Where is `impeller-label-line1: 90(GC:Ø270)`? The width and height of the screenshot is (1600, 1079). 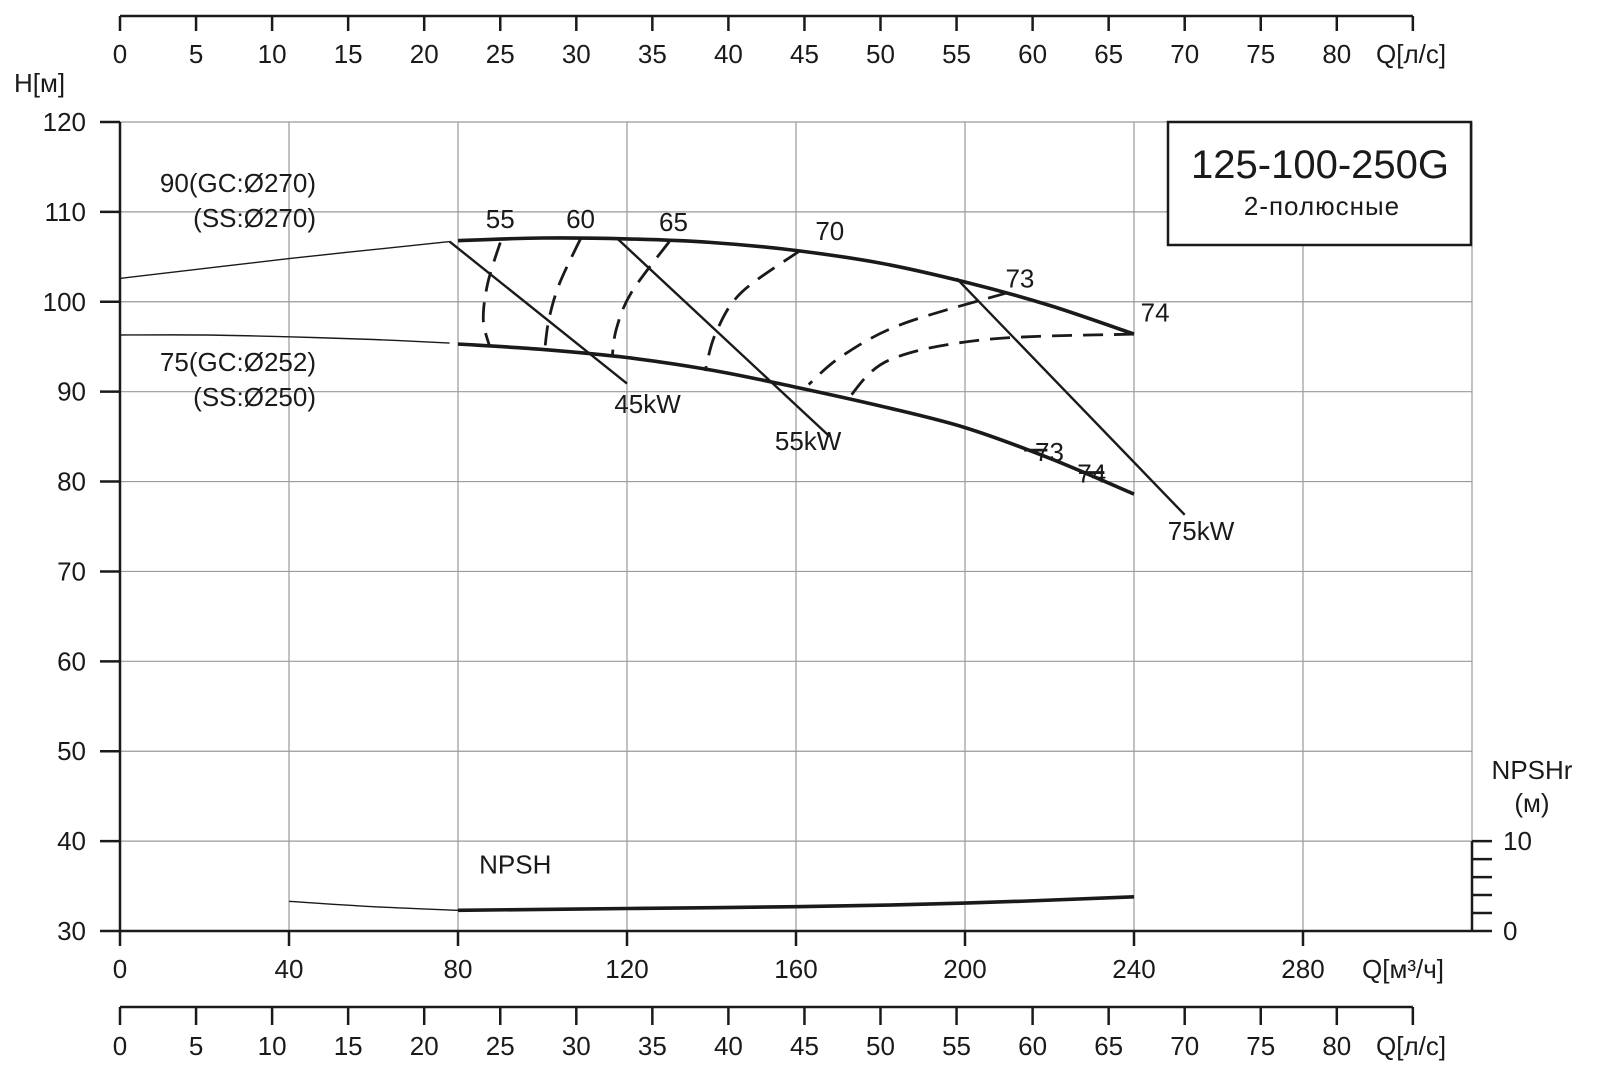
impeller-label-line1: 90(GC:Ø270) is located at coordinates (238, 183).